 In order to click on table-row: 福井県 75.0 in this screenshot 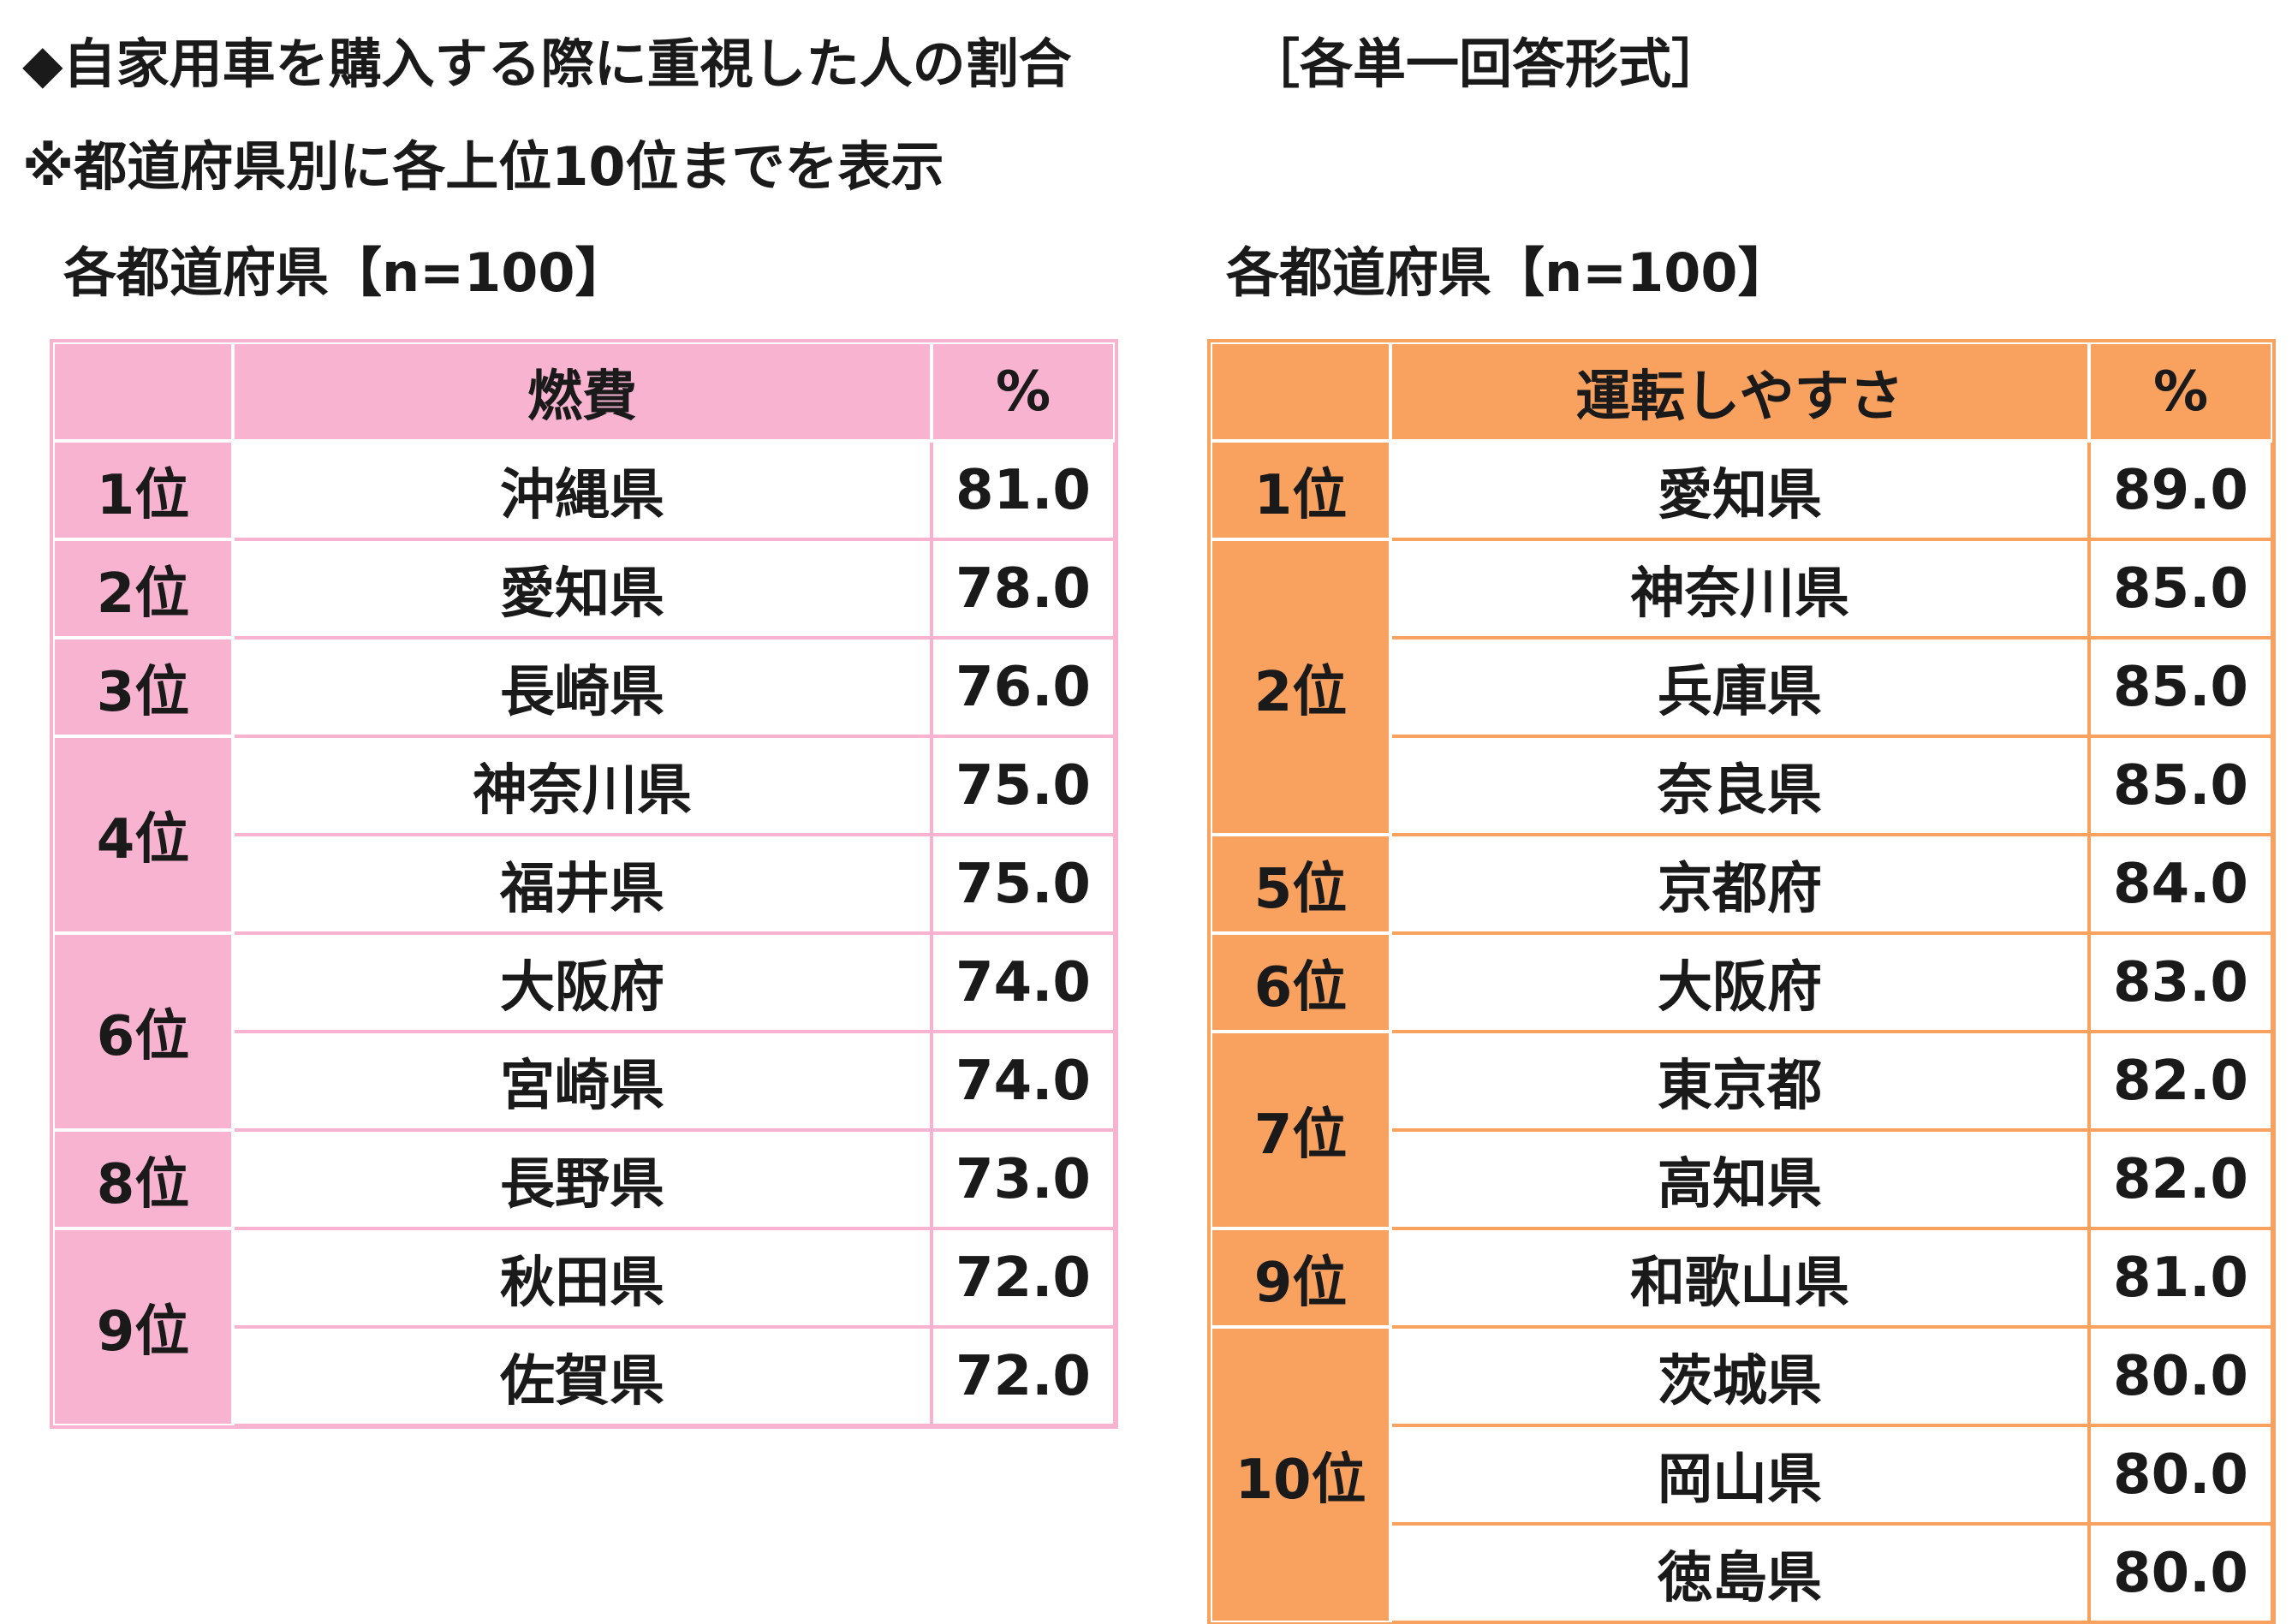, I will do `click(584, 884)`.